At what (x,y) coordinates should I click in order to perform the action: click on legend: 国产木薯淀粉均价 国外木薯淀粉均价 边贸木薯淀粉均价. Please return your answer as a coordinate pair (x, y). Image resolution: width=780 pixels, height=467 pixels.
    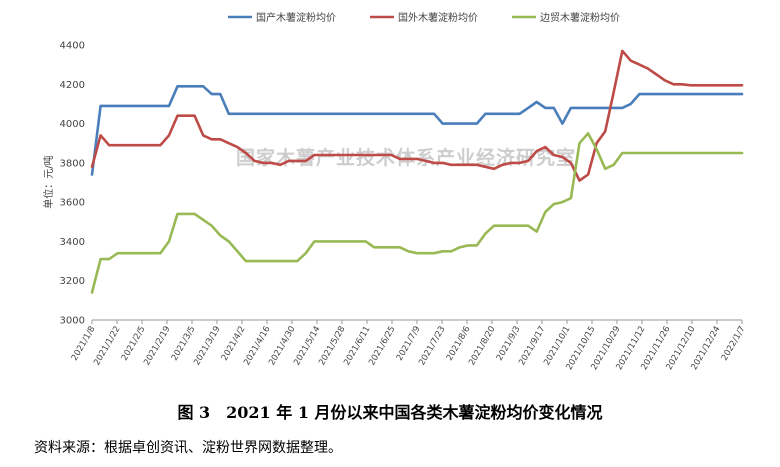
    Looking at the image, I should click on (424, 17).